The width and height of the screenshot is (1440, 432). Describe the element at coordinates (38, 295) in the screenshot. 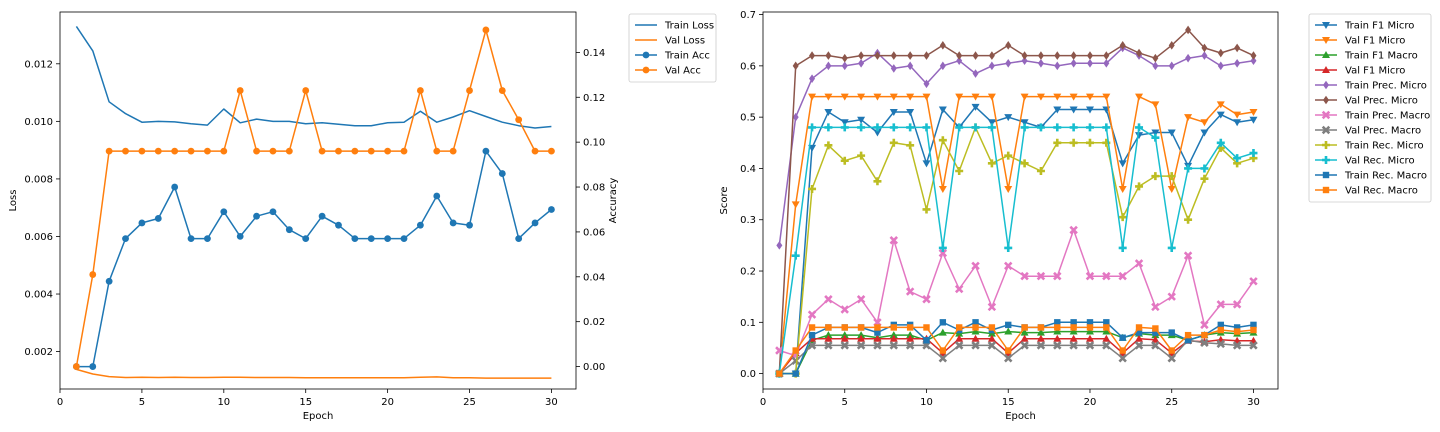

I see `y-tick-label: 0.004` at that location.